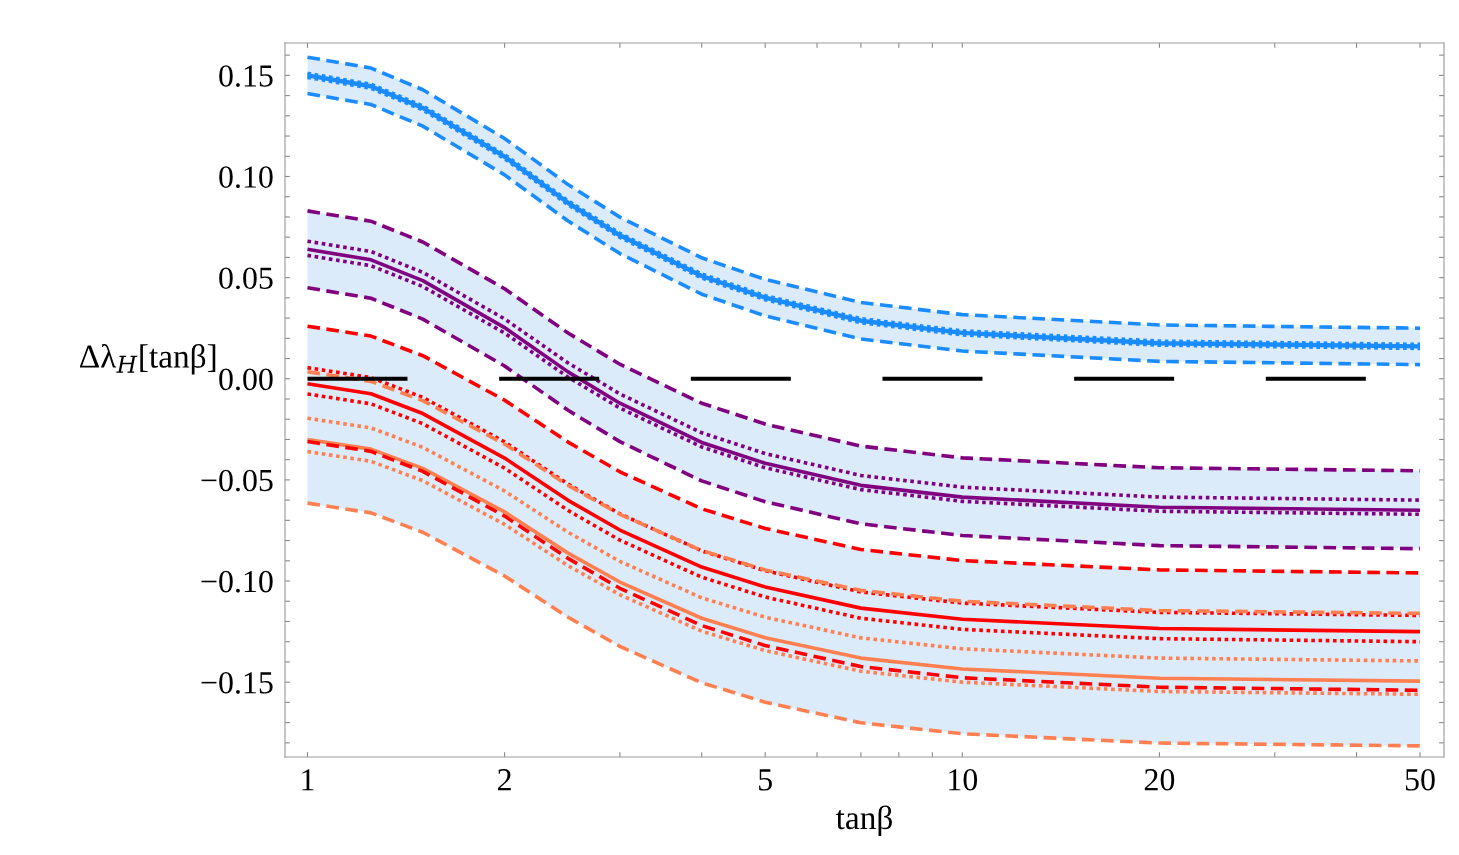  I want to click on y-tick-label: 0.00, so click(246, 379).